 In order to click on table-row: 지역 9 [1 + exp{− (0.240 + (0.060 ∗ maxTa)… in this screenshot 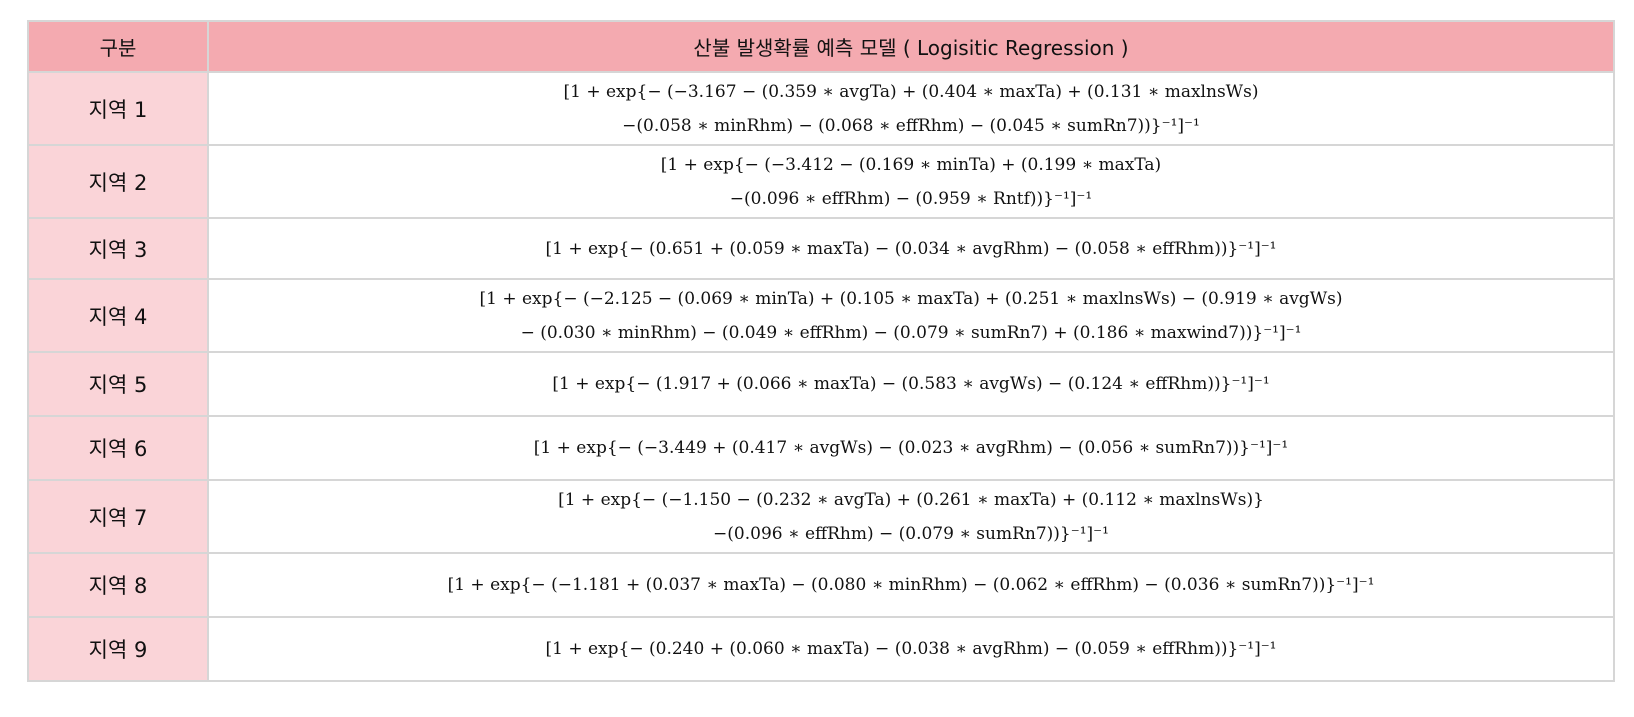, I will do `click(821, 649)`.